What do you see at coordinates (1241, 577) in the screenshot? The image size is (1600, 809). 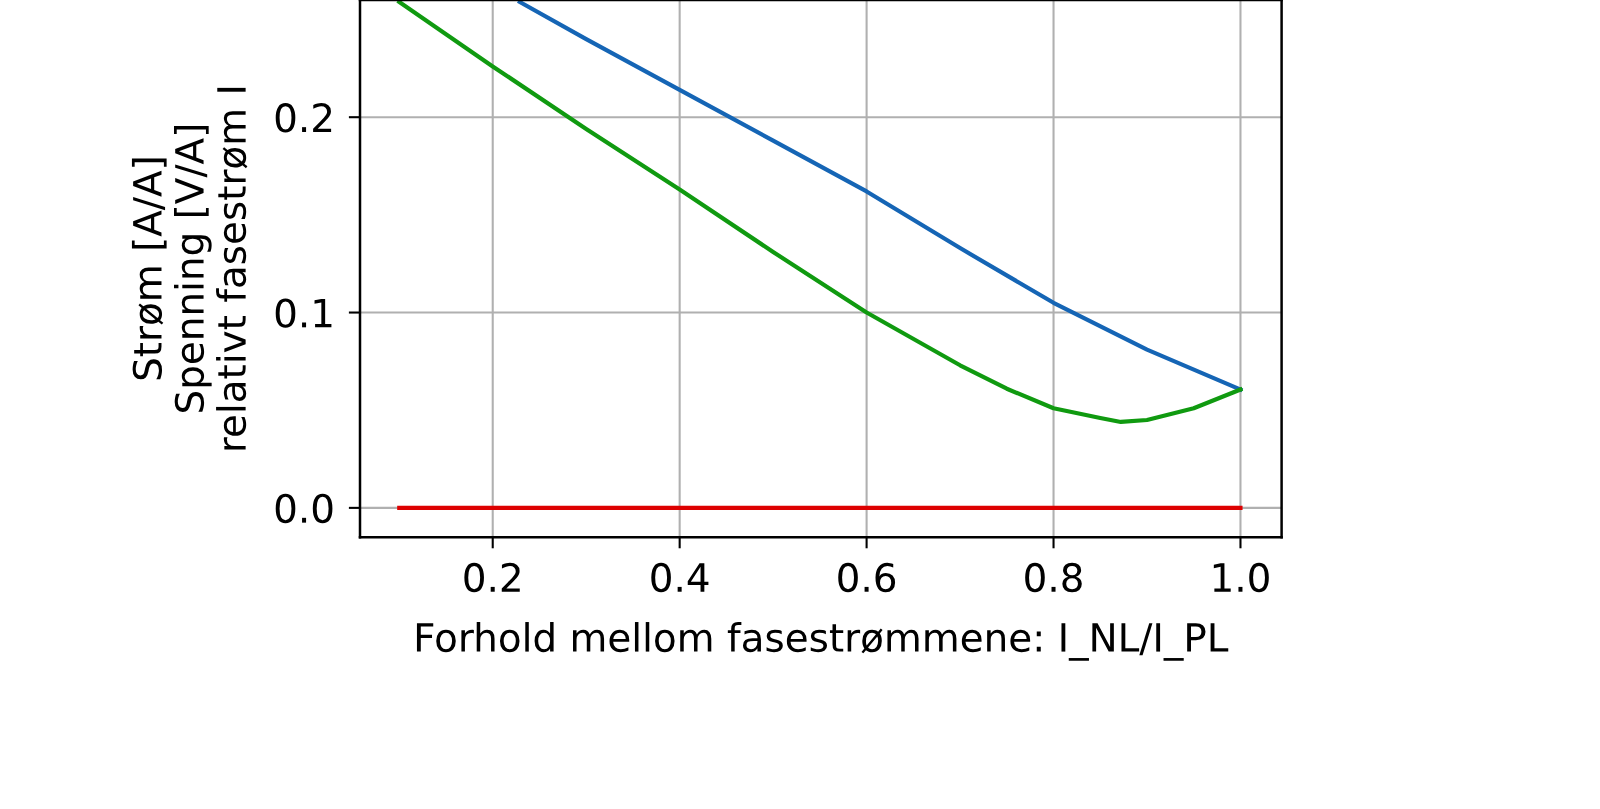 I see `x-tick-label: 1.0` at bounding box center [1241, 577].